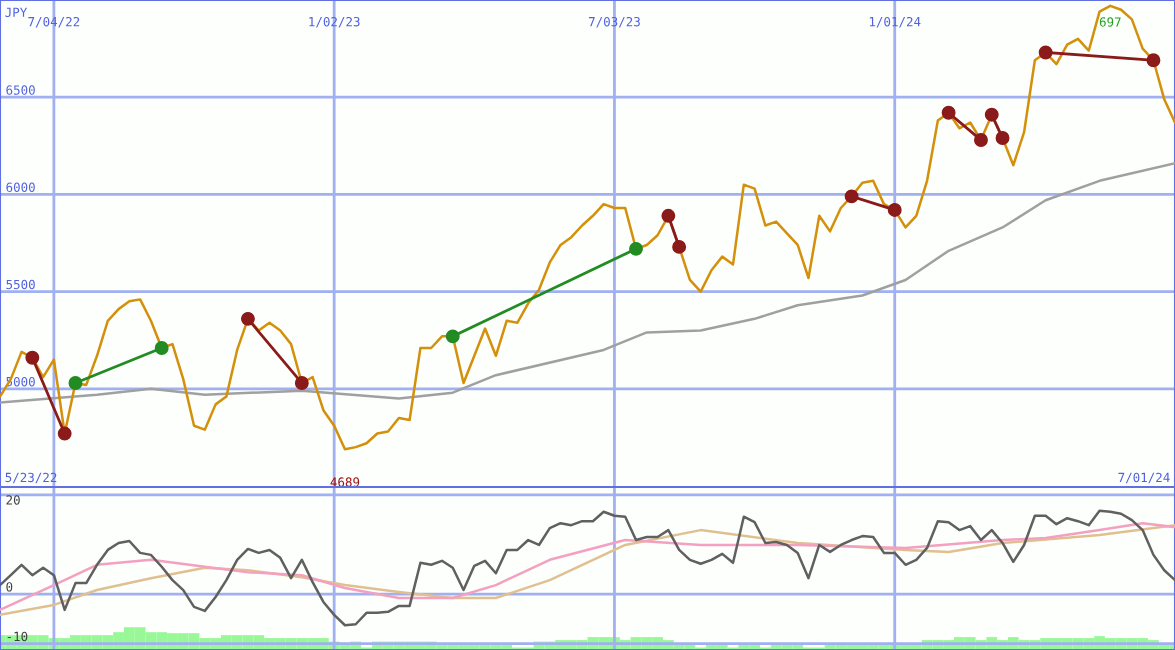 This screenshot has width=1175, height=650. I want to click on x-tick-label: 7/03/23, so click(614, 22).